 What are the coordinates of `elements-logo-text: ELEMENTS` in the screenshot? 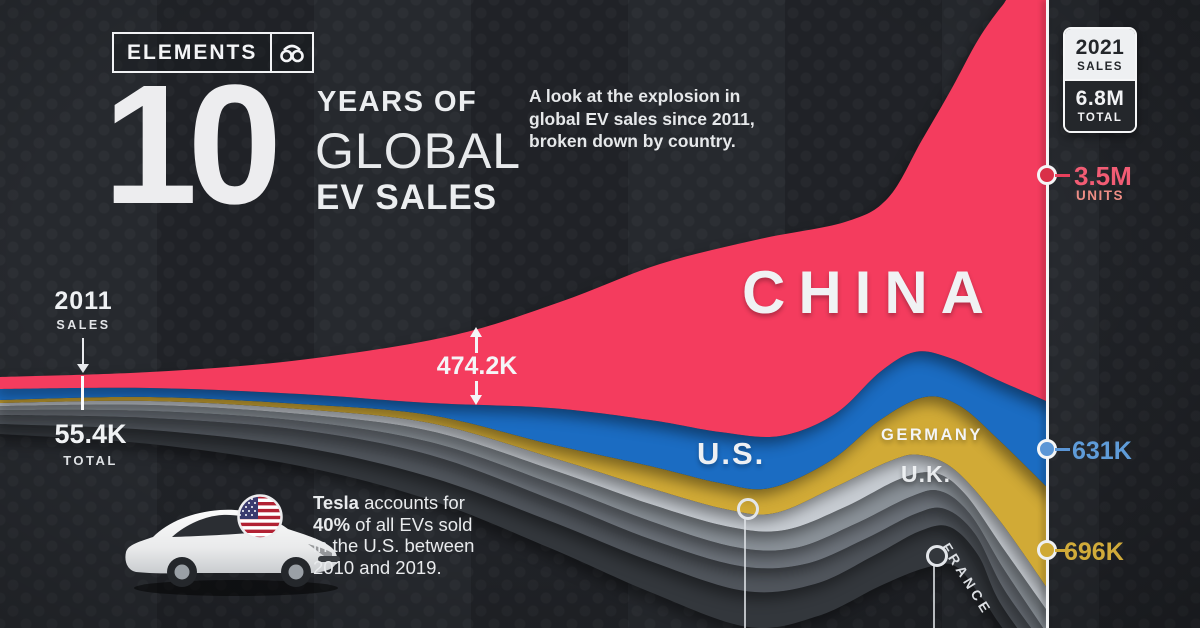 It's located at (192, 52).